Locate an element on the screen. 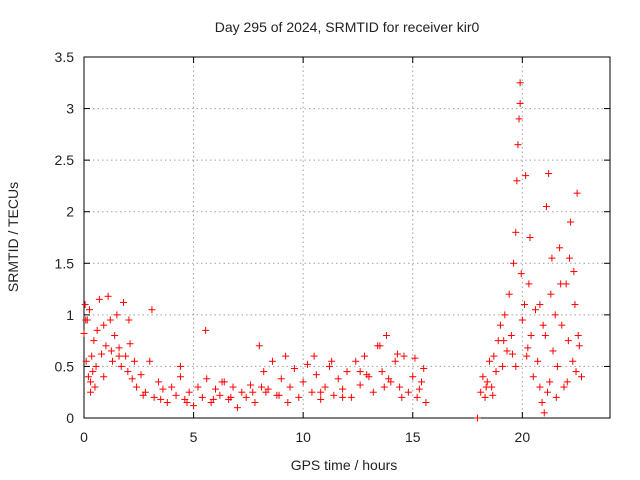 Image resolution: width=640 pixels, height=480 pixels. x-axis-label: GPS time / hours is located at coordinates (344, 465).